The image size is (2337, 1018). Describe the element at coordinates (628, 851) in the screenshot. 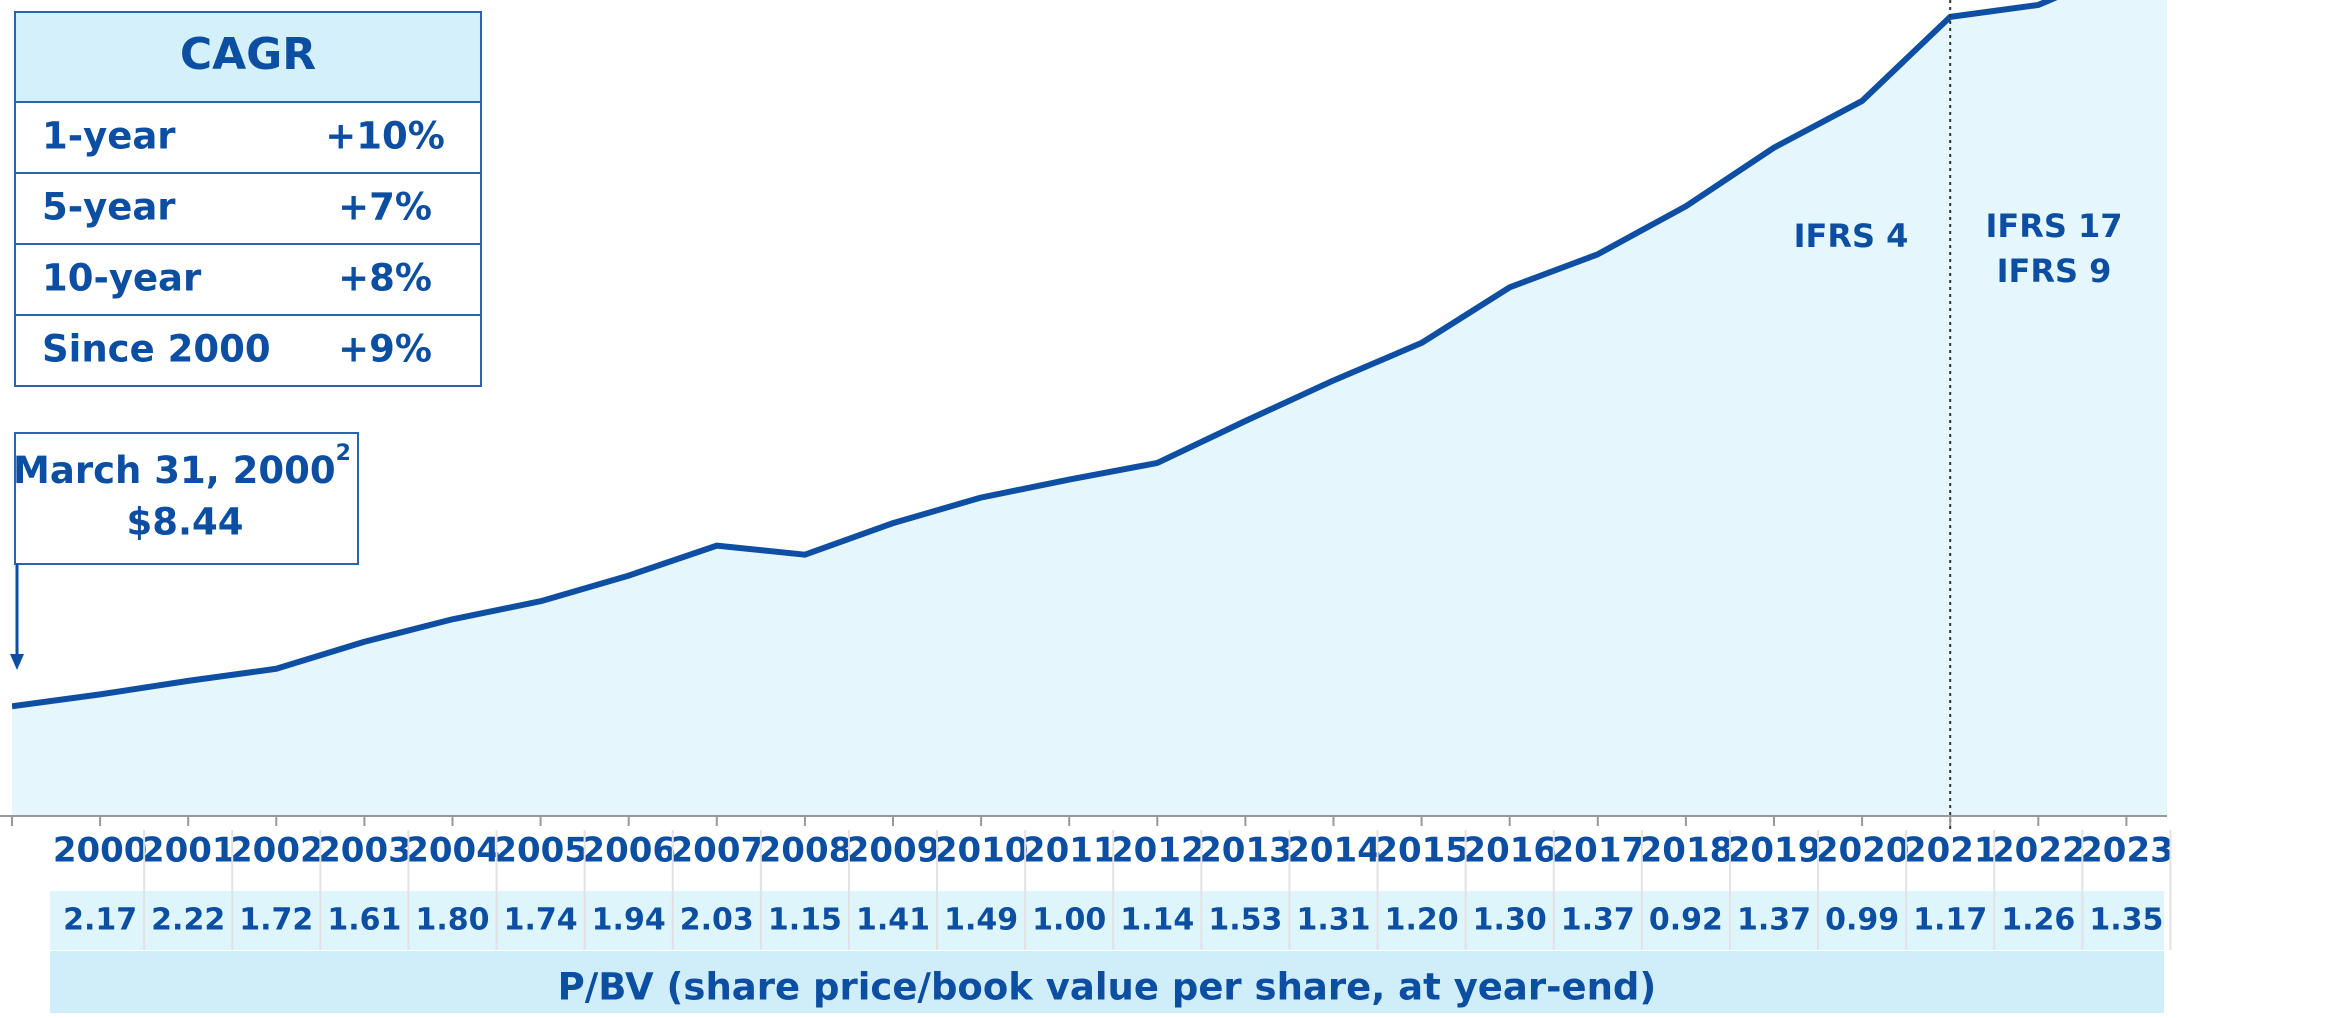

I see `x-tick-label: 2006` at that location.